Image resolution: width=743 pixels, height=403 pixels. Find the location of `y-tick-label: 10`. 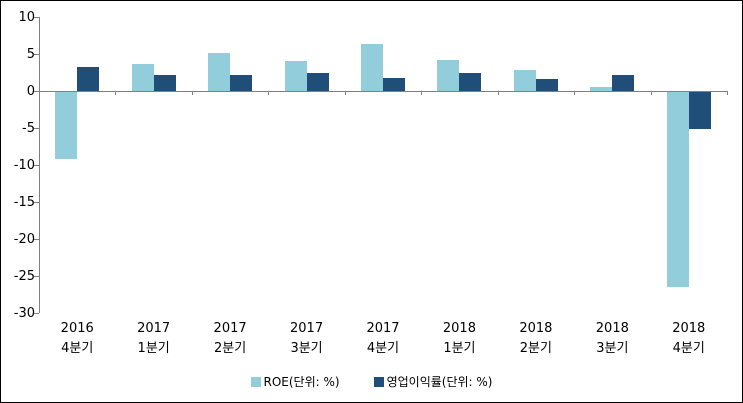

y-tick-label: 10 is located at coordinates (26, 17).